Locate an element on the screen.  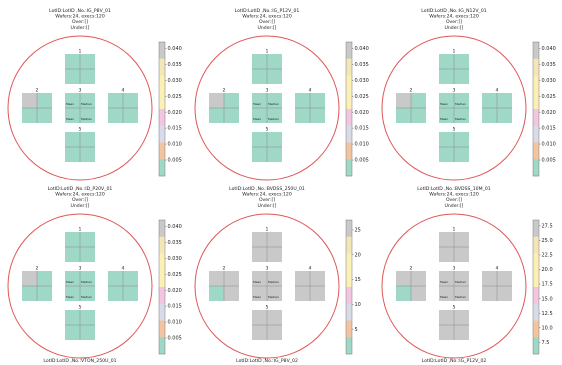
colorbar-tick-label: 20.0 is located at coordinates (547, 270).